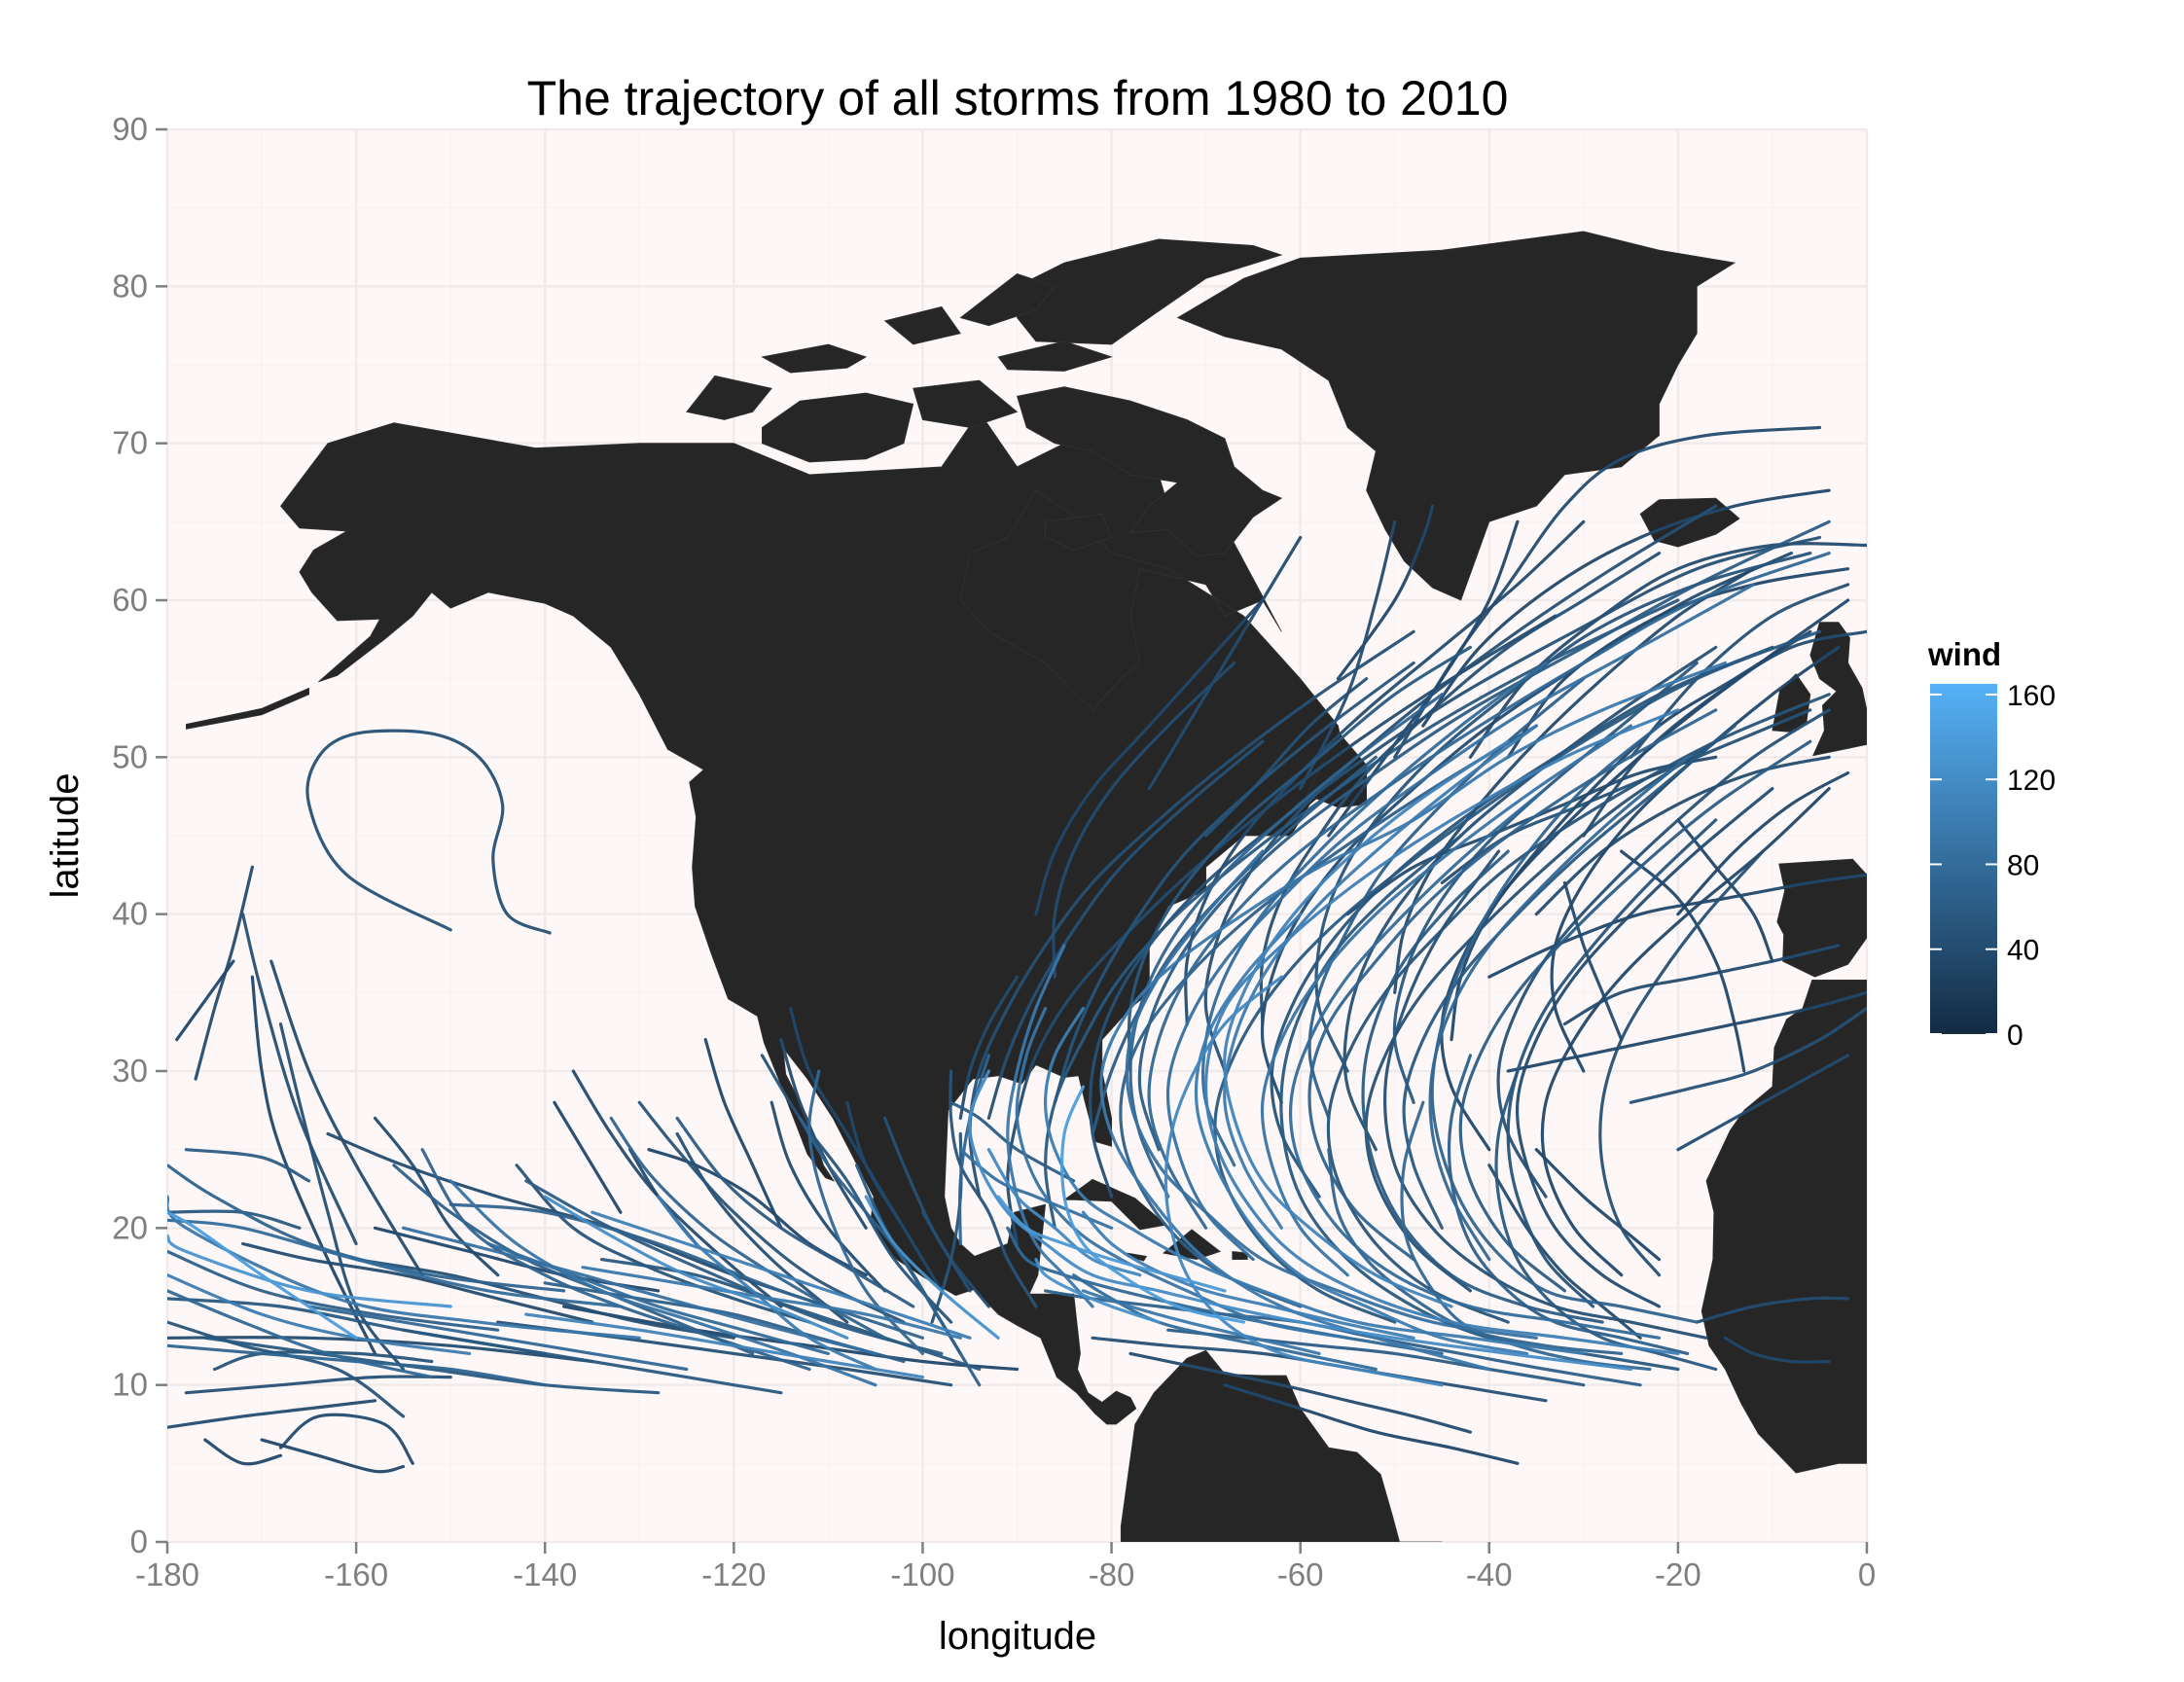  I want to click on y-tick-label: 30, so click(130, 1071).